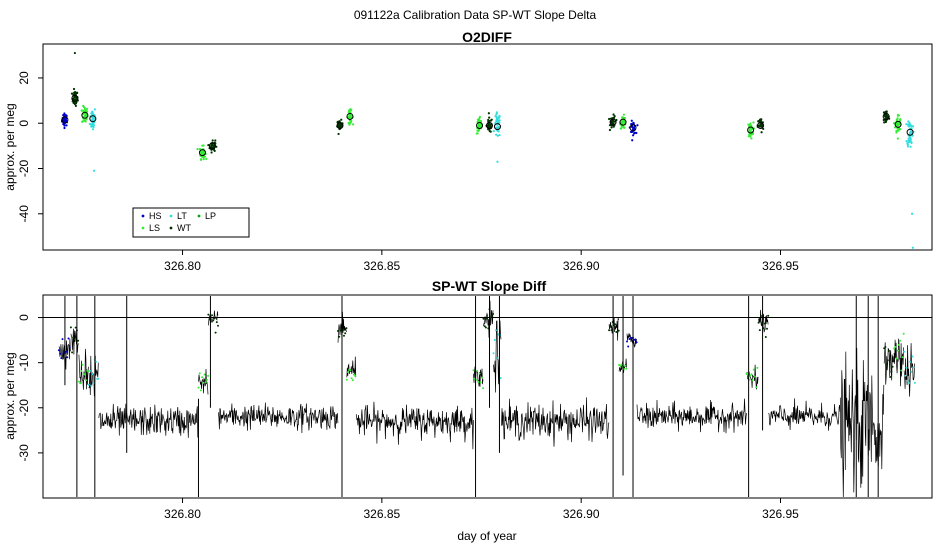 This screenshot has width=950, height=550. What do you see at coordinates (171, 216) in the screenshot?
I see `legend-marker-lt` at bounding box center [171, 216].